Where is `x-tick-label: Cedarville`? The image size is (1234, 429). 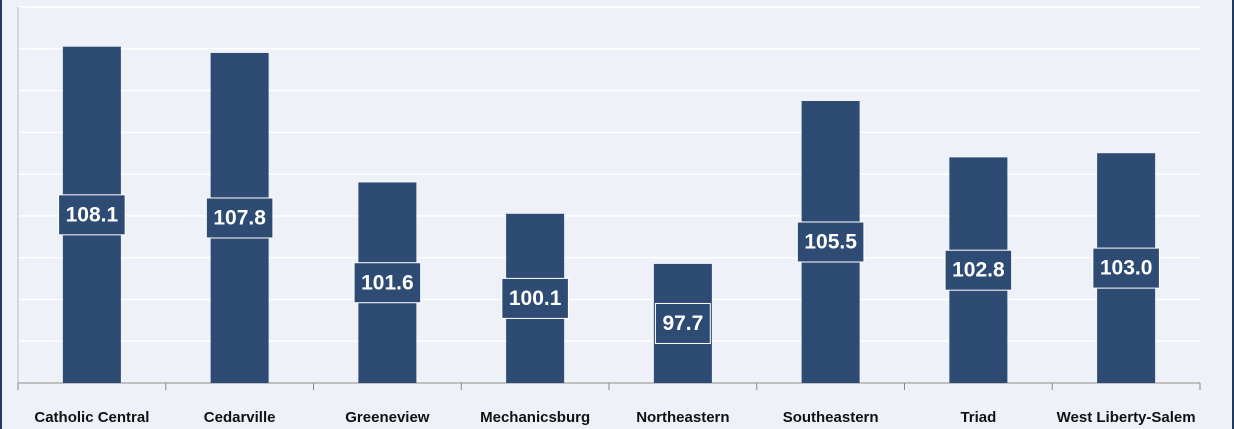
x-tick-label: Cedarville is located at coordinates (240, 417).